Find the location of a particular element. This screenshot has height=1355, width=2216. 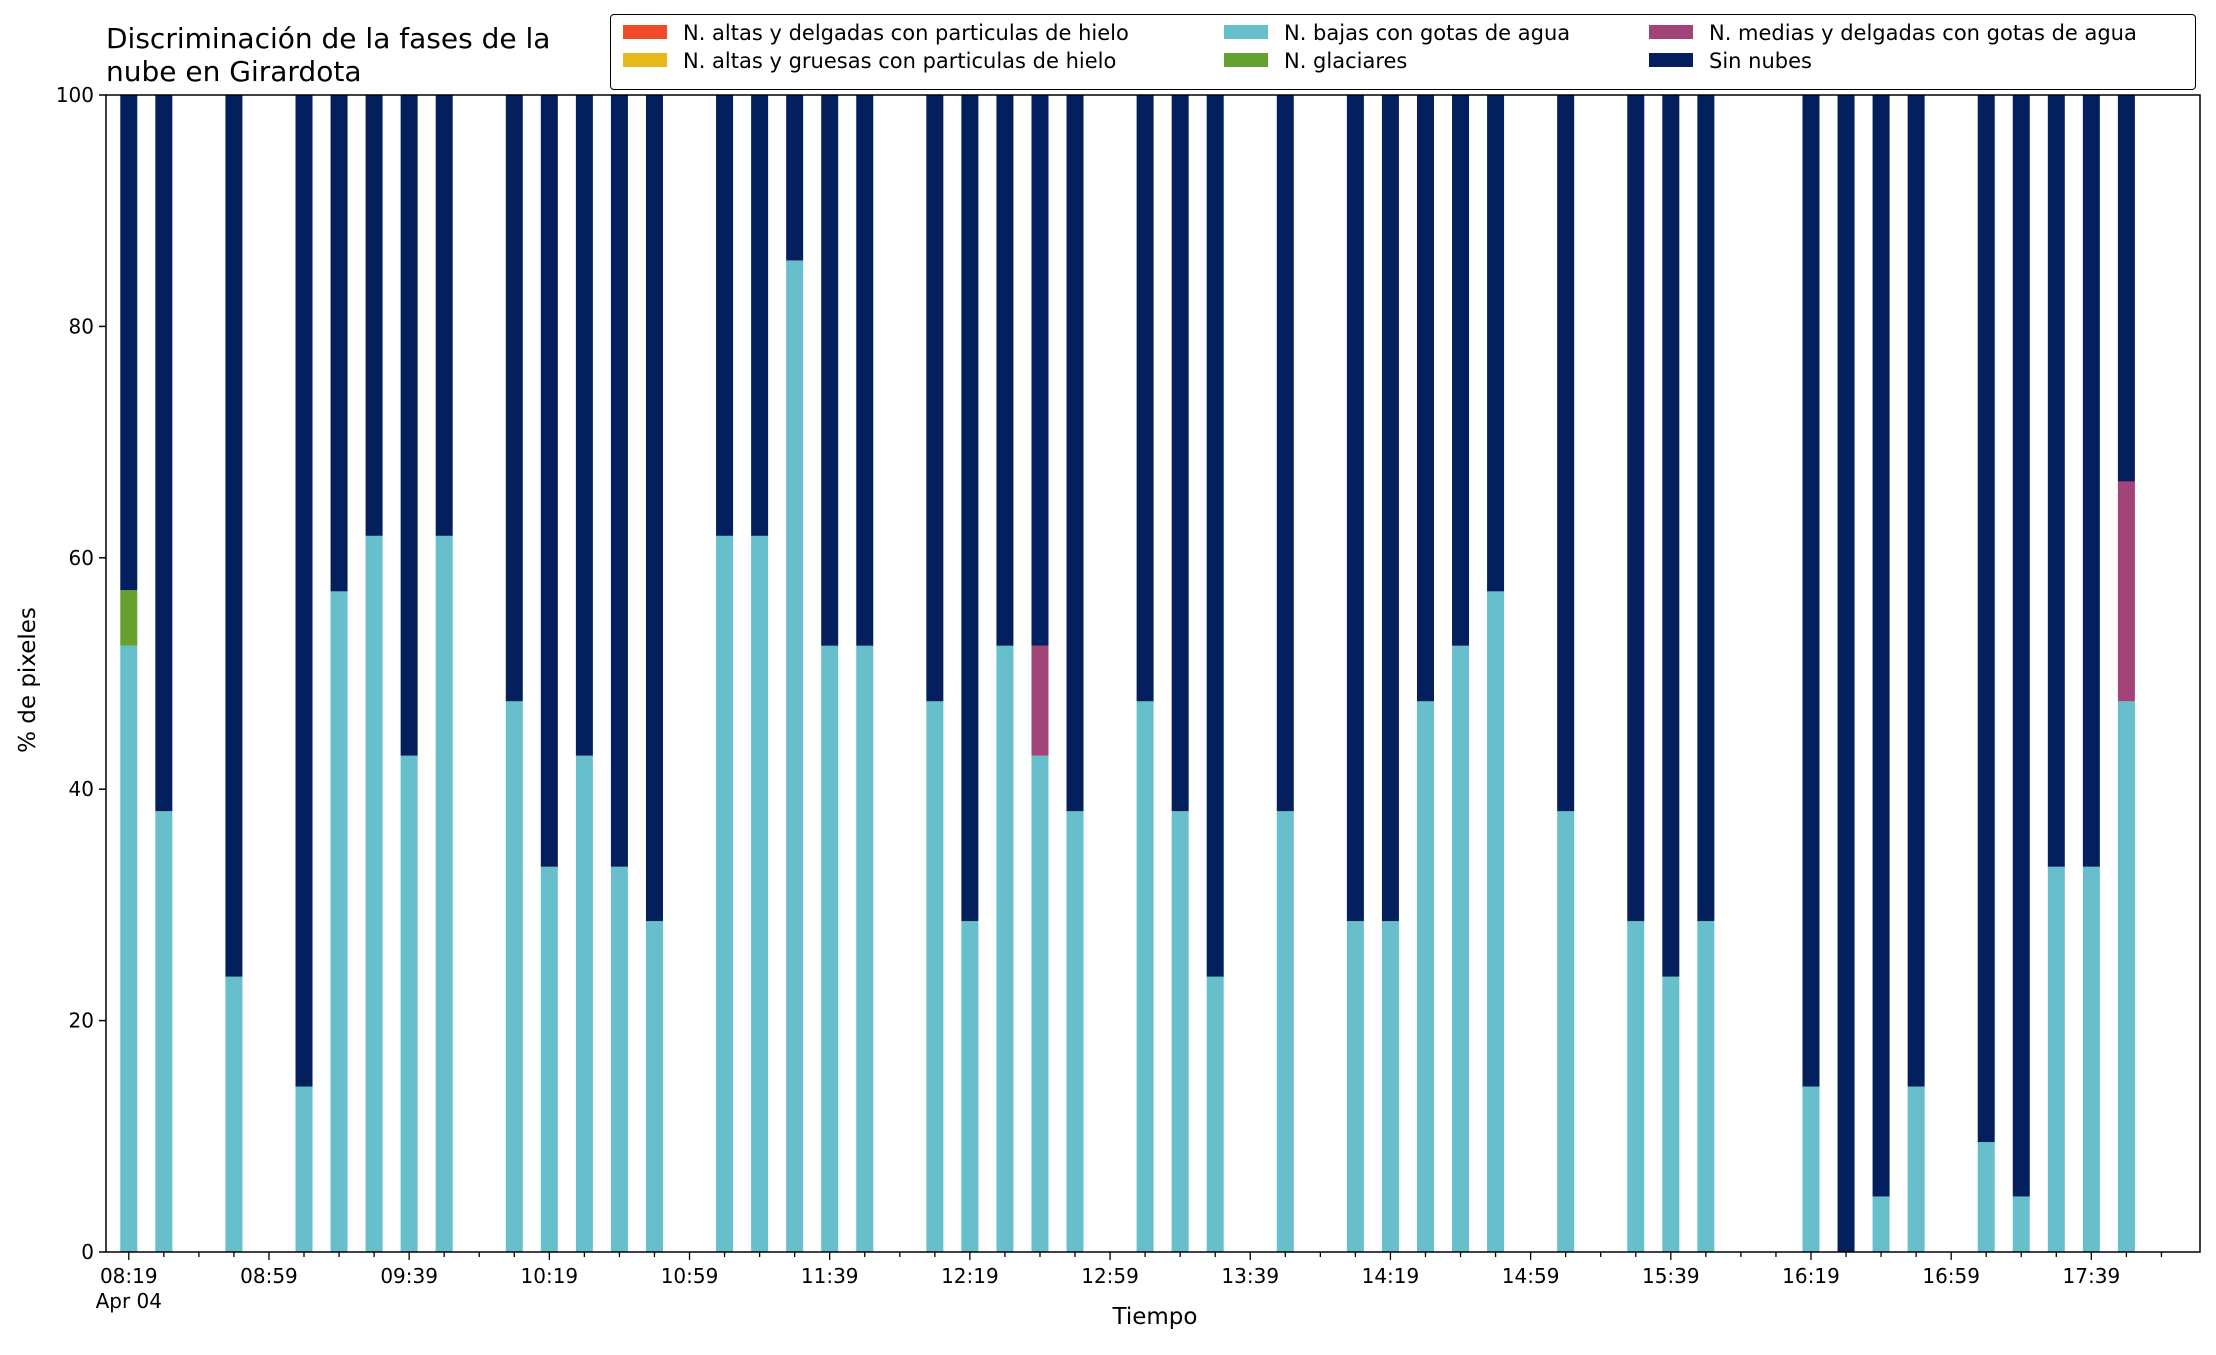

x-tick-label: 12:59 is located at coordinates (1110, 1276).